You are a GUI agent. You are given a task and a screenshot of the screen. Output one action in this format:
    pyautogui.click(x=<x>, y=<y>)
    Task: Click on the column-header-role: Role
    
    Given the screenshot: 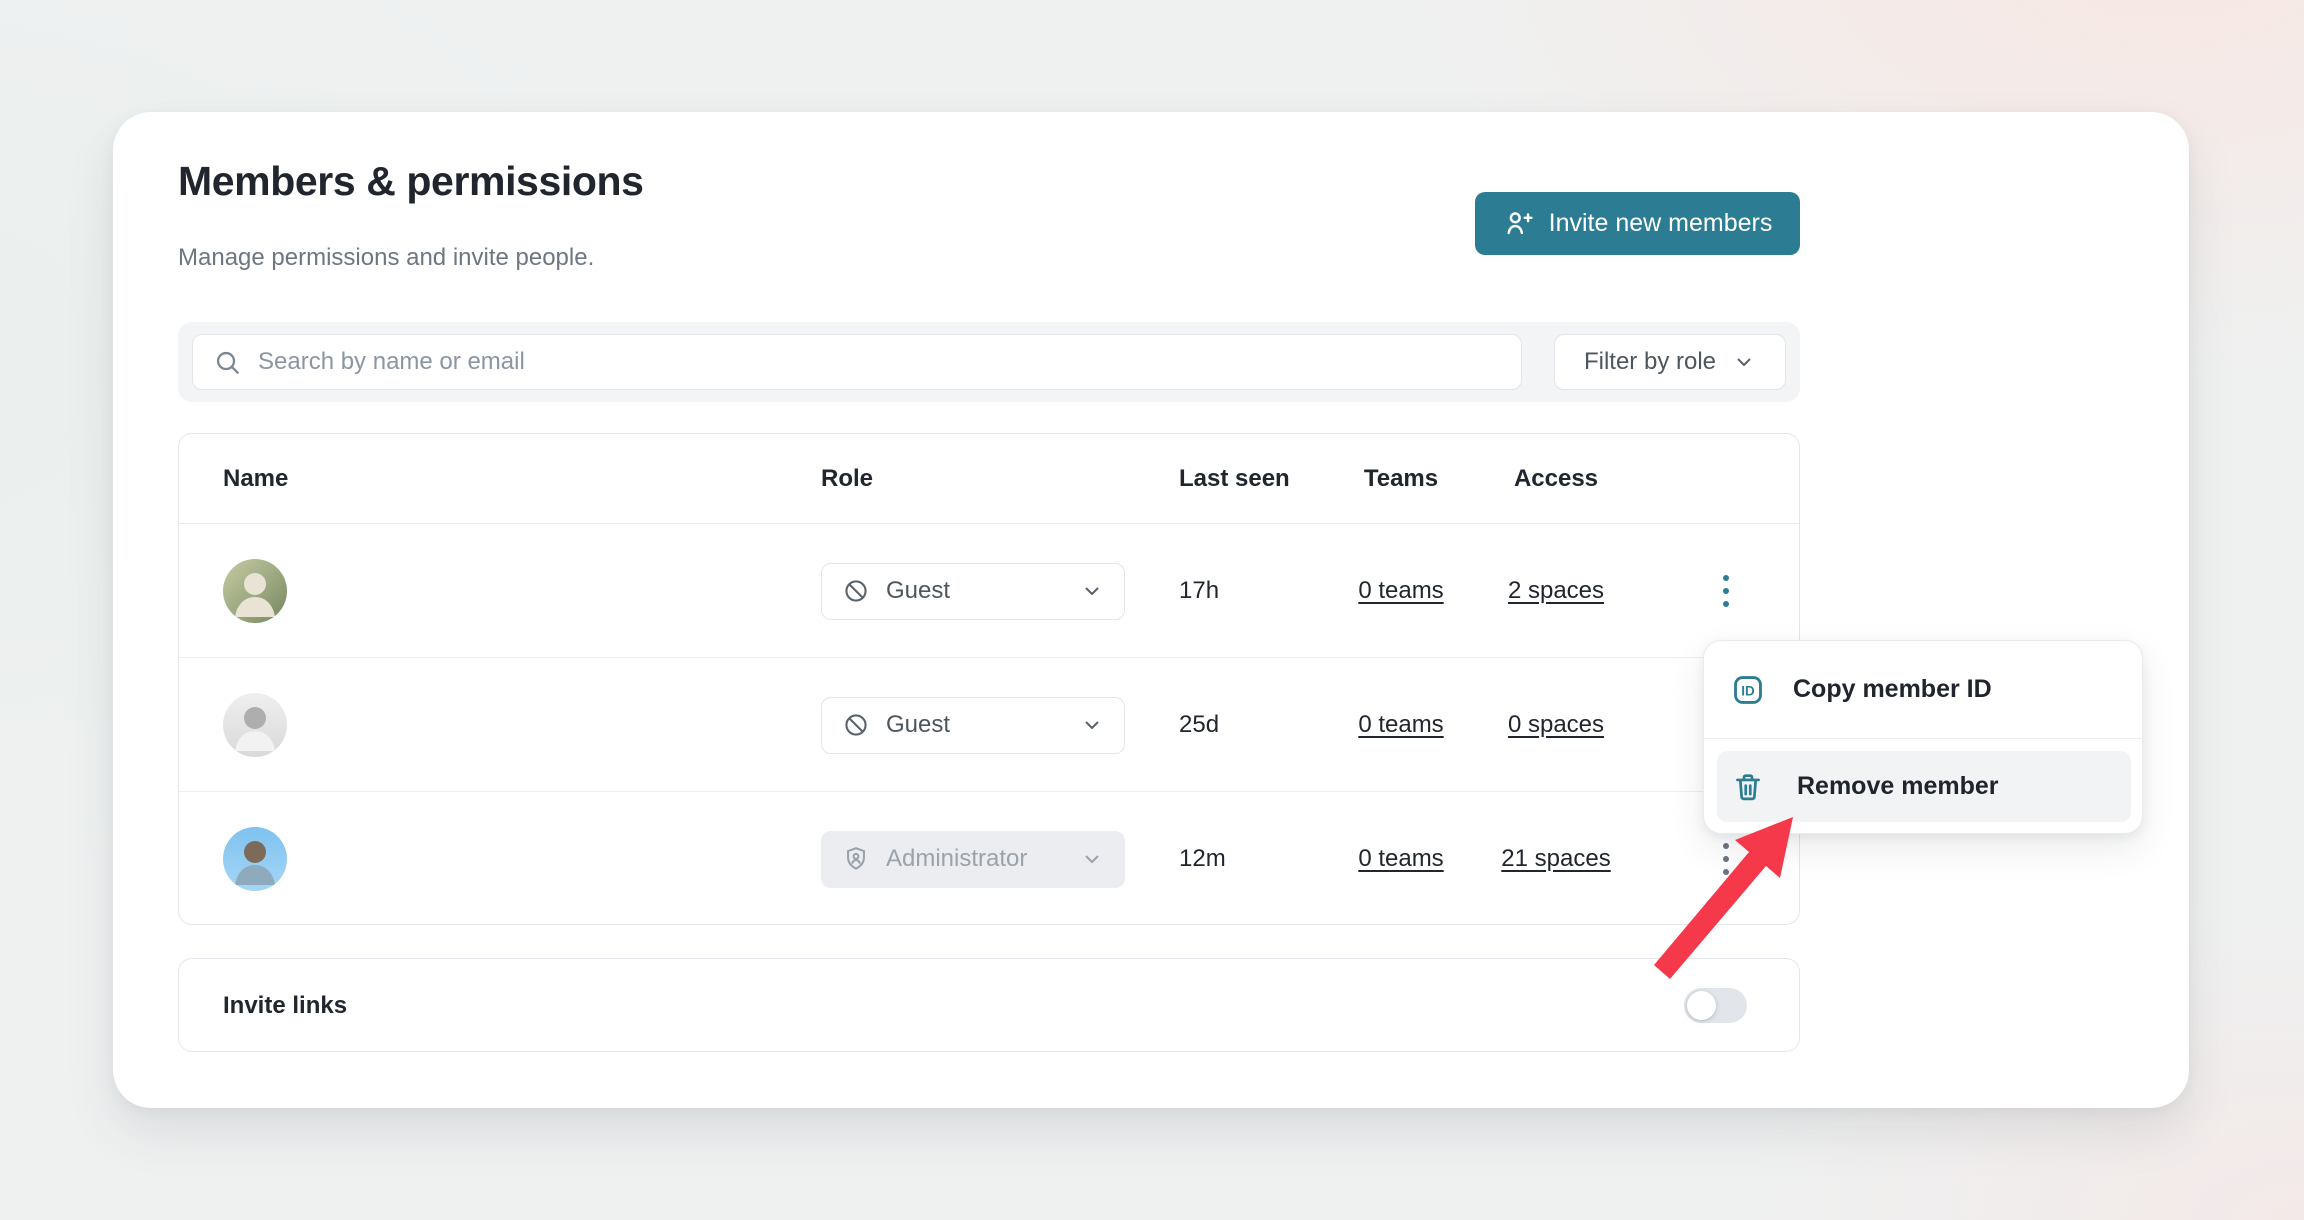 What is the action you would take?
    pyautogui.click(x=847, y=478)
    